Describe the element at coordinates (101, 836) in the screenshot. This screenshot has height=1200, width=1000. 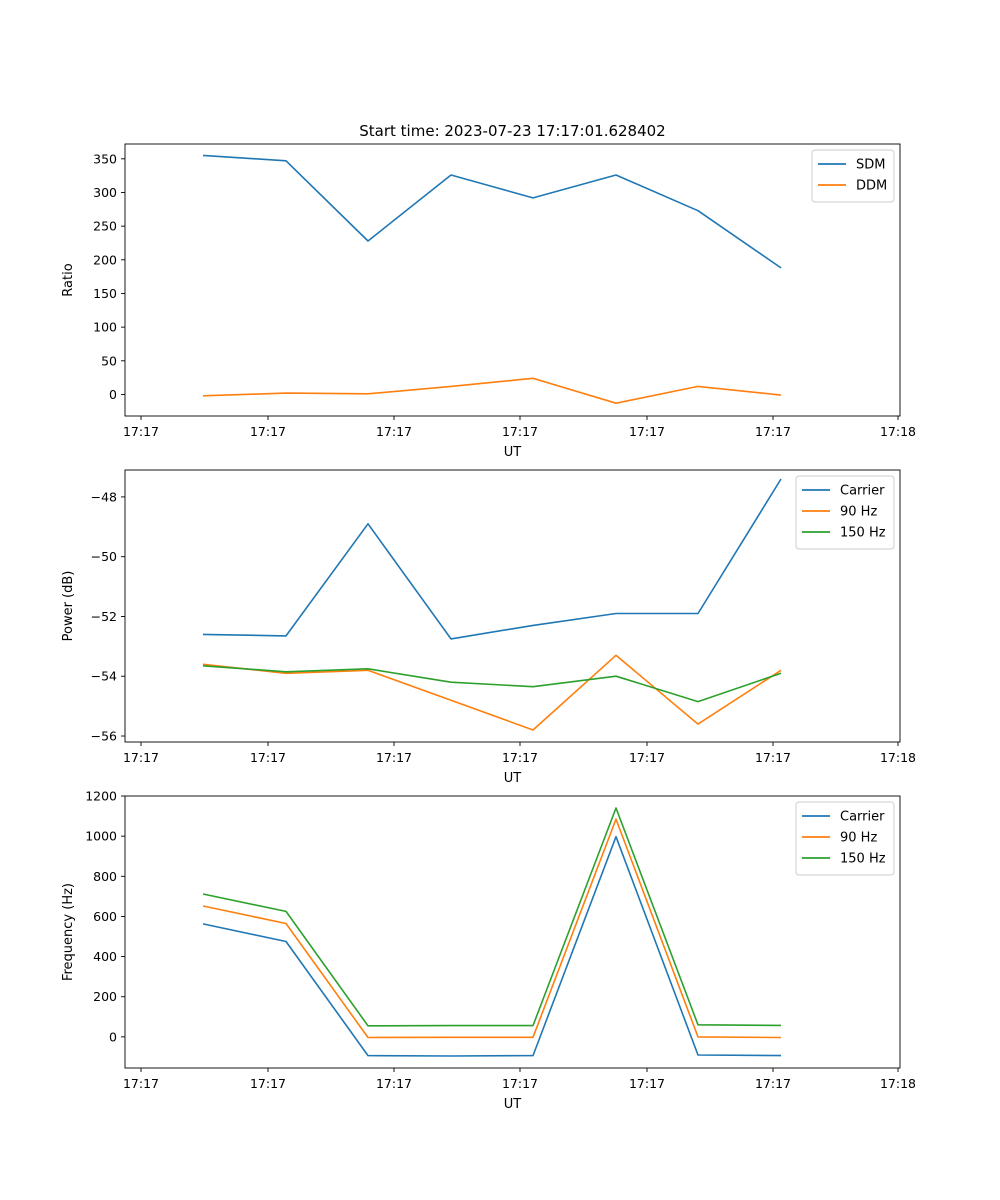
I see `y-tick-label: 1000` at that location.